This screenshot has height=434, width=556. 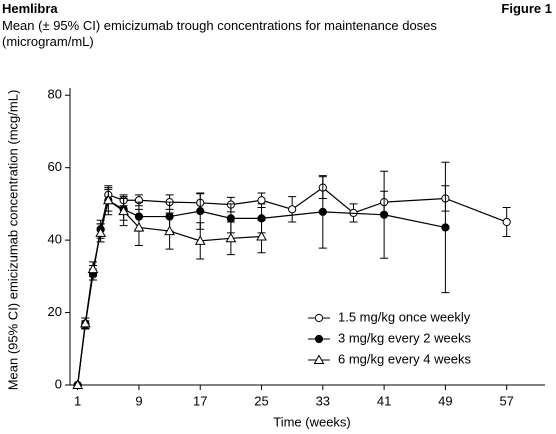 What do you see at coordinates (526, 8) in the screenshot?
I see `figure-label: Figure 1` at bounding box center [526, 8].